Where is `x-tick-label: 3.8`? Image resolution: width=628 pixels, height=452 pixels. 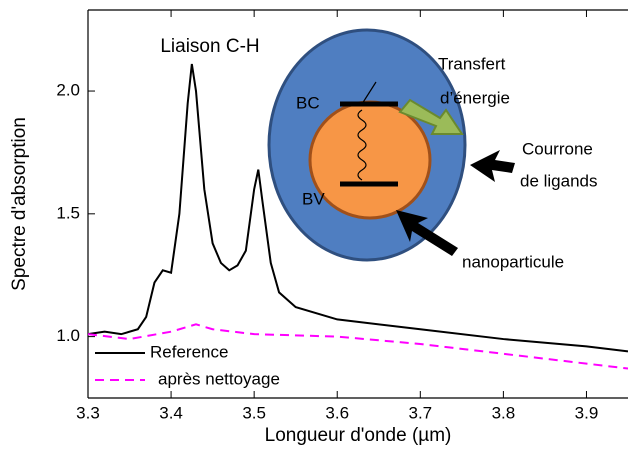 x-tick-label: 3.8 is located at coordinates (504, 412).